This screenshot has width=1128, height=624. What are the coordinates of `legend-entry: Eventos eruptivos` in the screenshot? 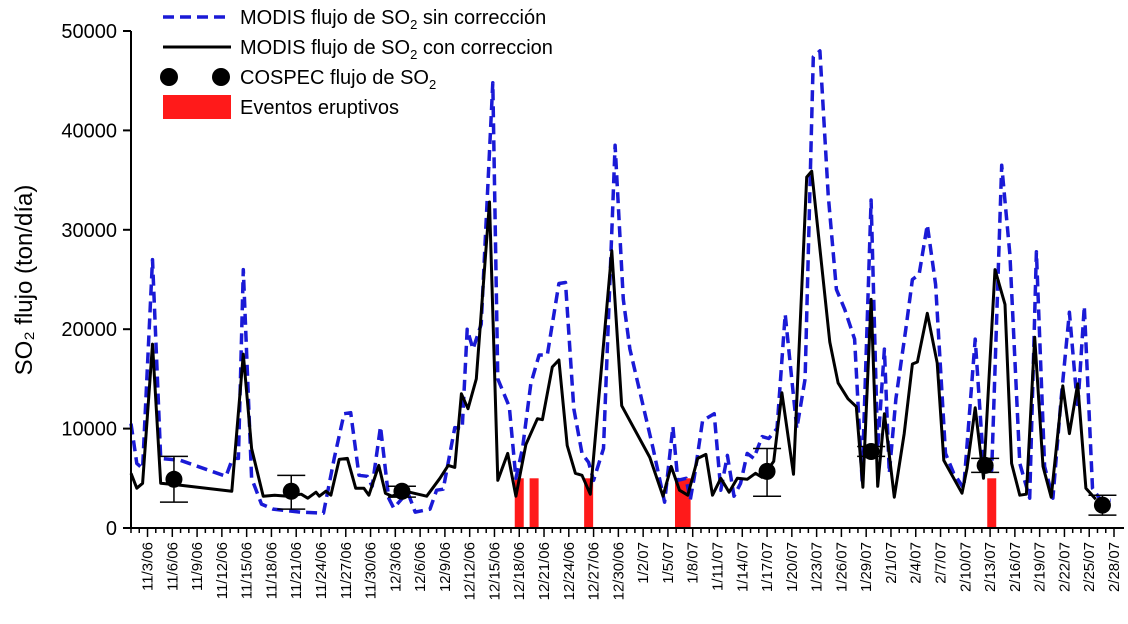 It's located at (281, 107).